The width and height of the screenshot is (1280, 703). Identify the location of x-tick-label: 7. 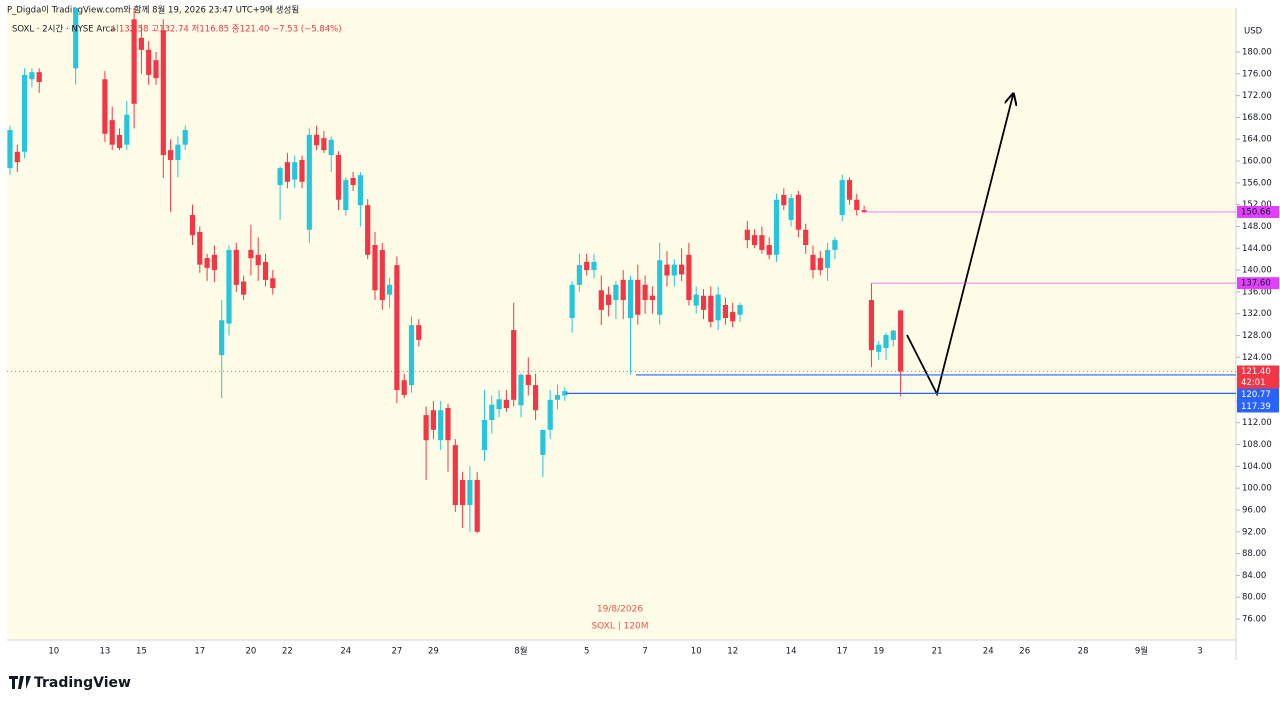
(644, 652).